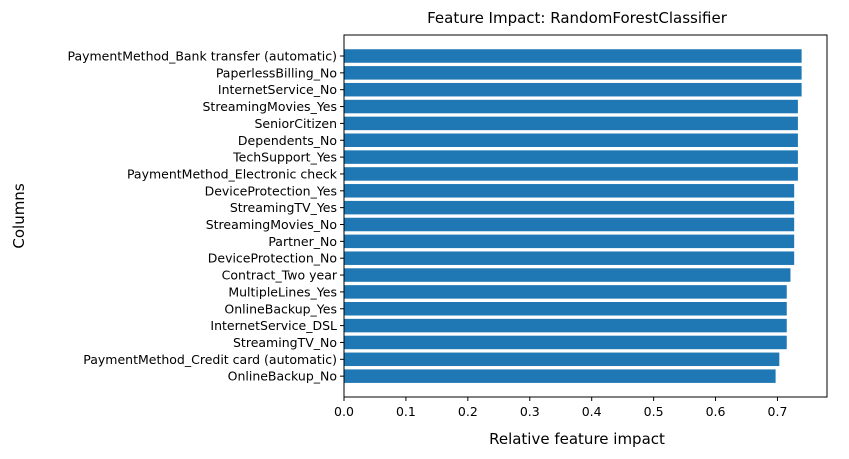  I want to click on y-tick-label: MultipleLines_Yes, so click(282, 291).